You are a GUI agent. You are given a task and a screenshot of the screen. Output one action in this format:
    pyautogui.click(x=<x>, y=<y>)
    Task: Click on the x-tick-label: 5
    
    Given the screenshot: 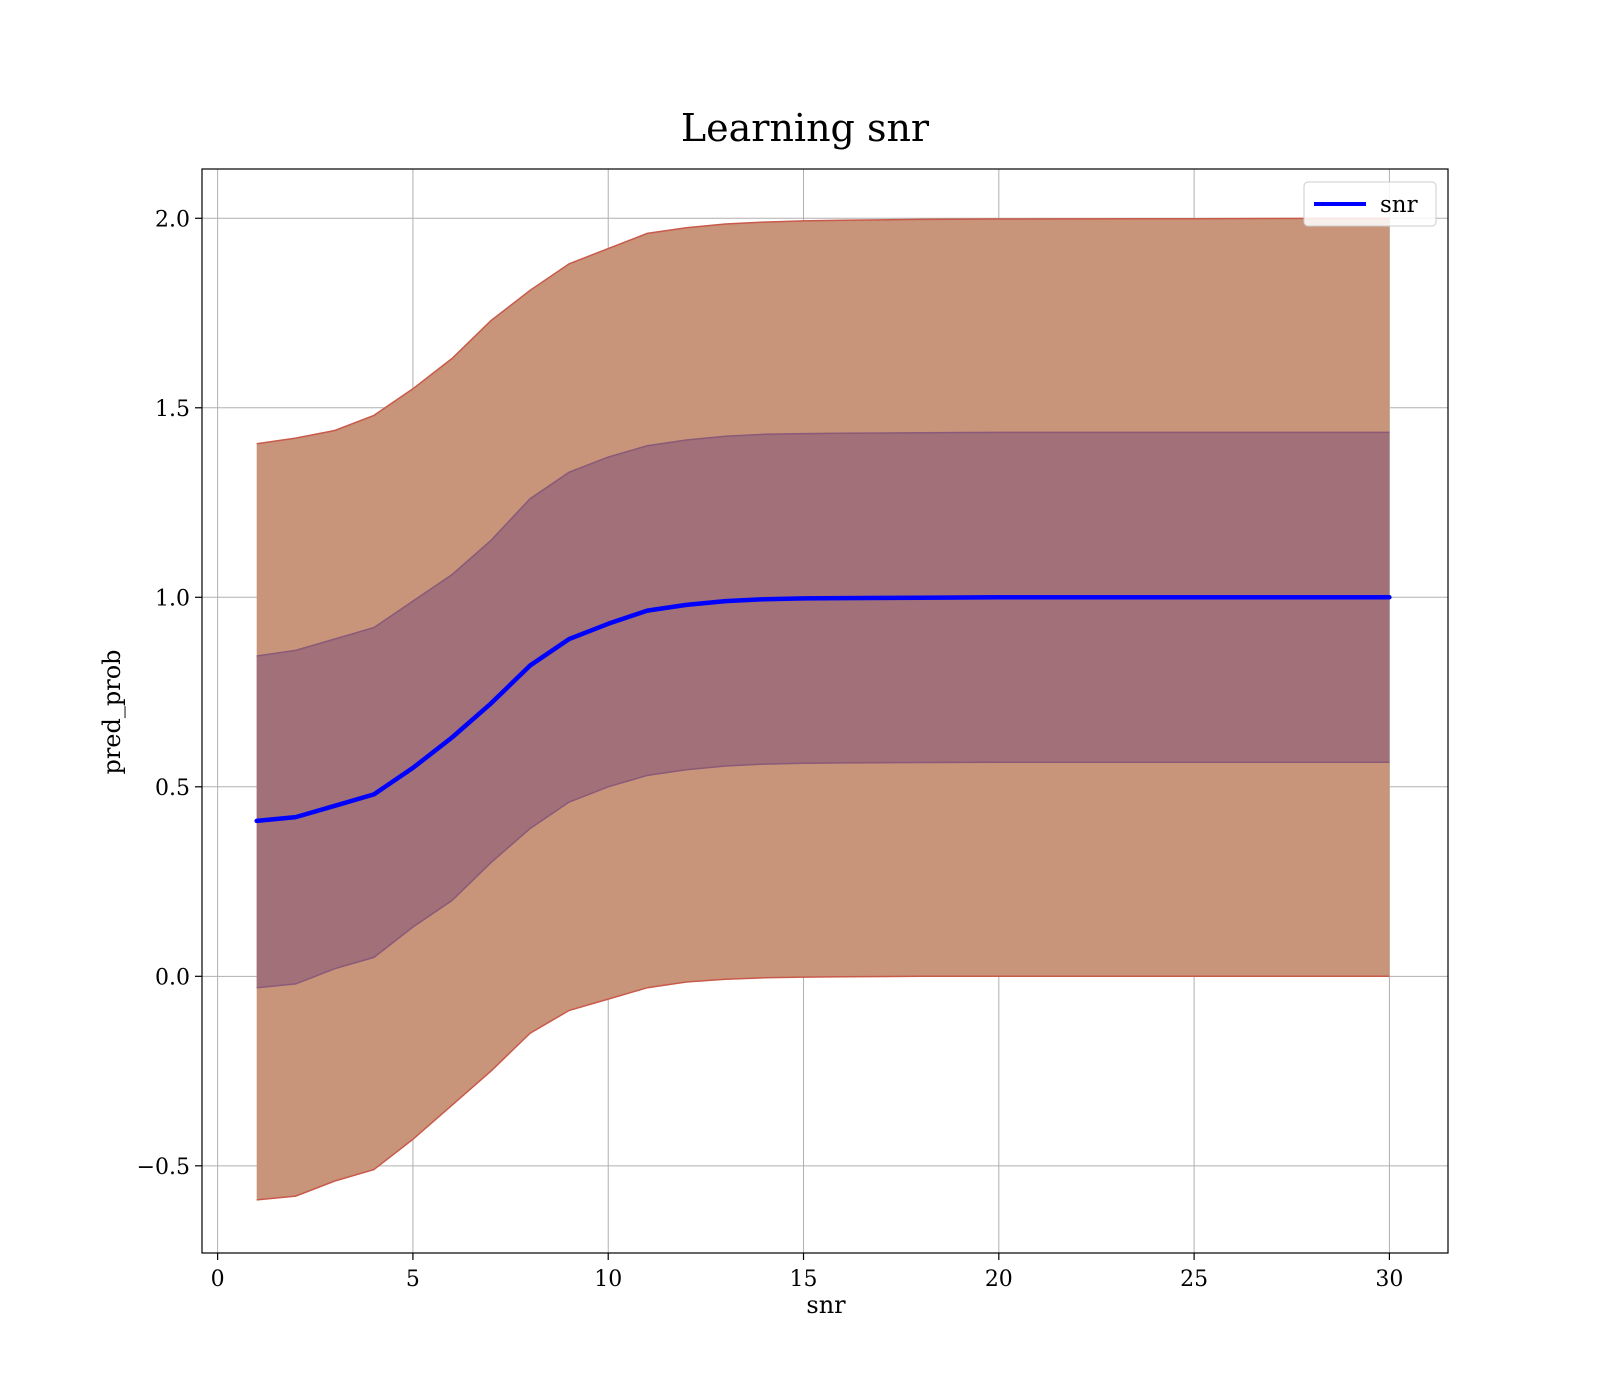 What is the action you would take?
    pyautogui.click(x=413, y=1279)
    